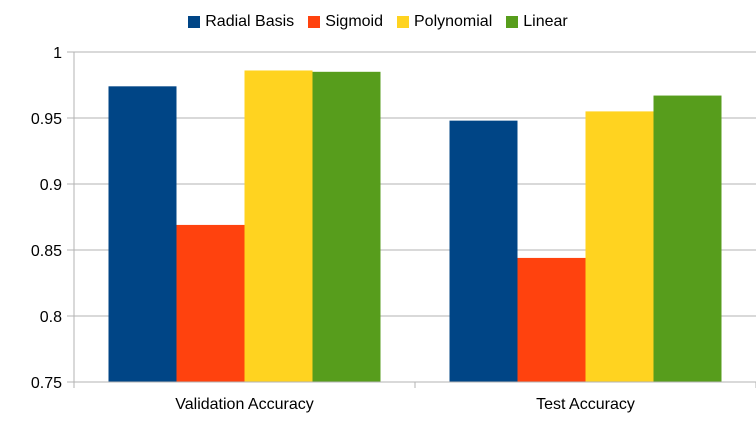 This screenshot has height=425, width=756. I want to click on y-tick-label: 1, so click(57, 53).